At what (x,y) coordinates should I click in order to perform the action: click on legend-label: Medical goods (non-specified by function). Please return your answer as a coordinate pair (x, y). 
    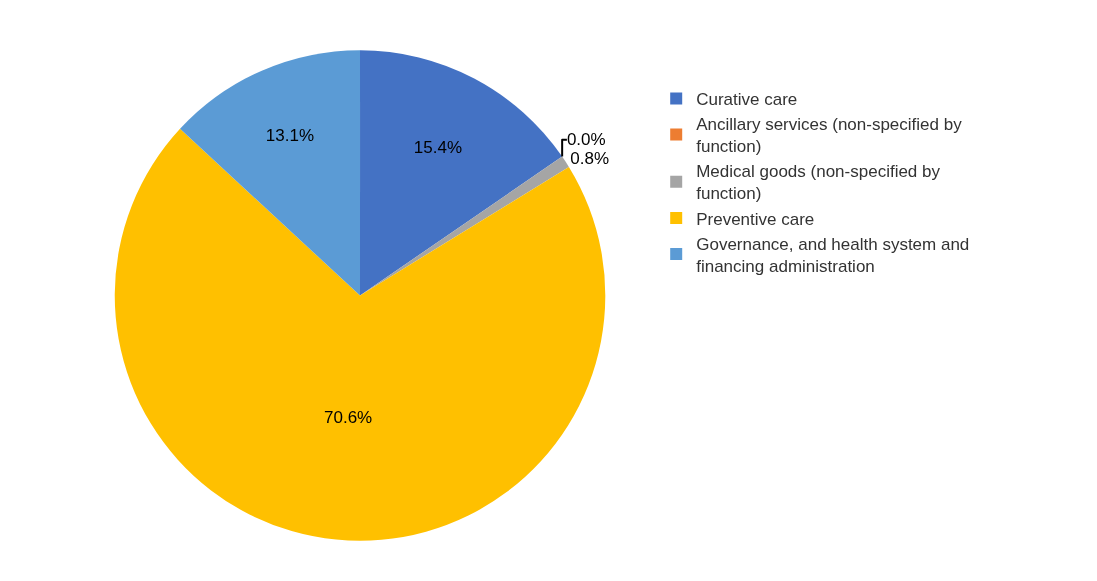
    Looking at the image, I should click on (818, 183).